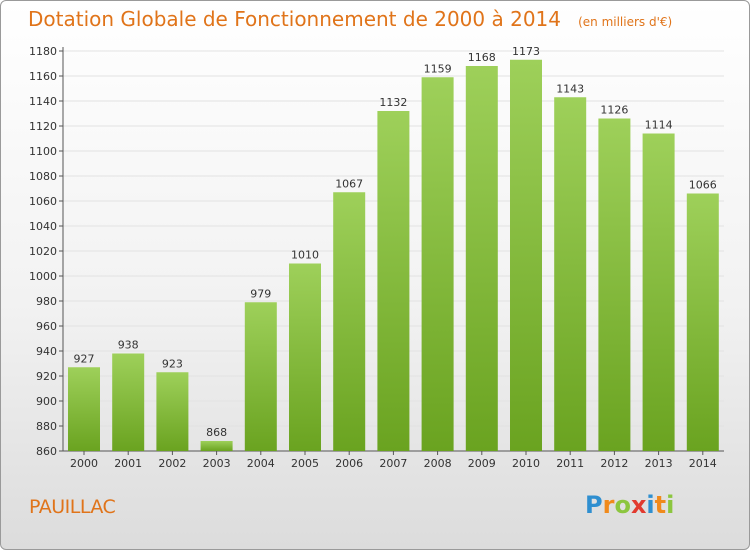 The width and height of the screenshot is (750, 550). I want to click on y-tick-label: 1120, so click(43, 126).